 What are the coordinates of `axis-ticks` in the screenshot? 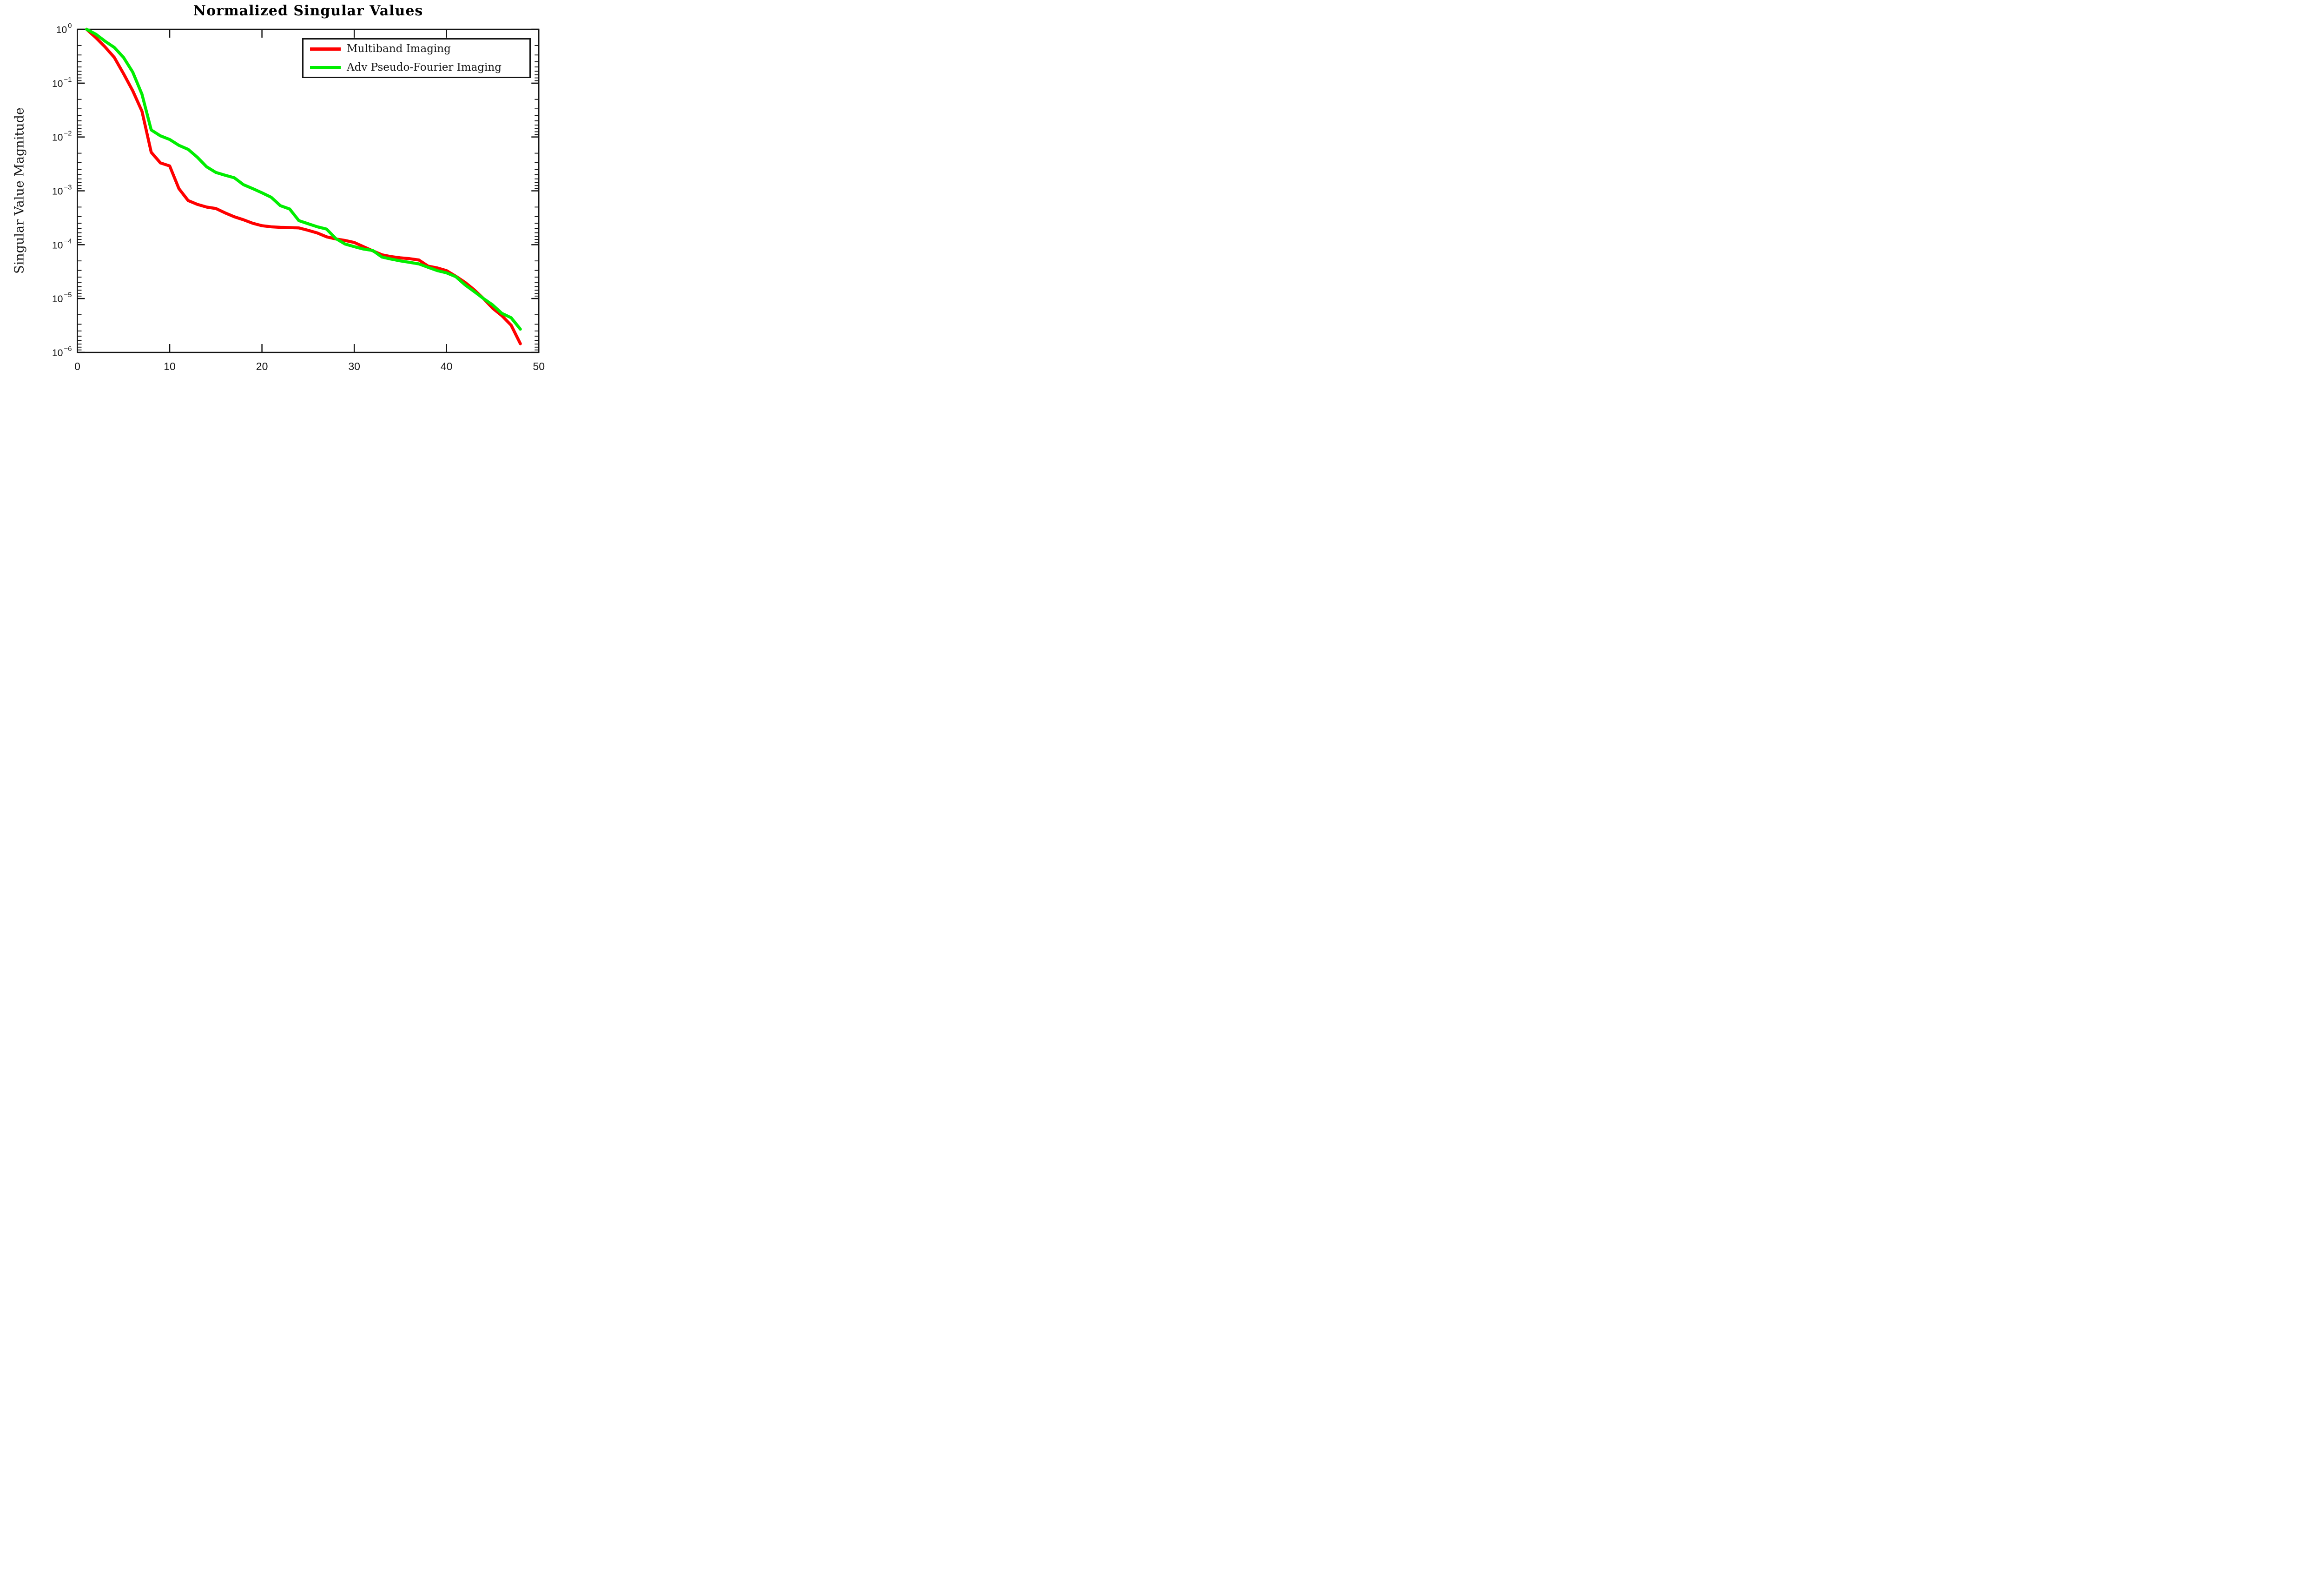 It's located at (308, 190).